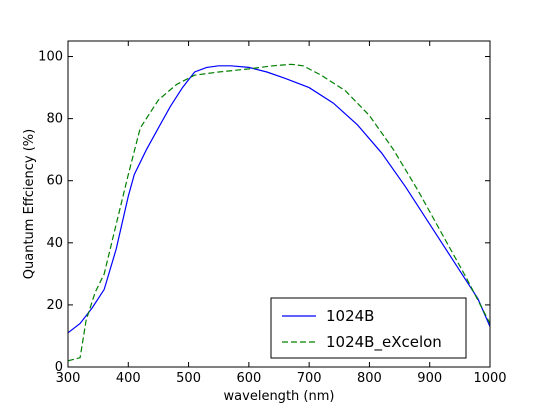 The image size is (545, 409). Describe the element at coordinates (309, 378) in the screenshot. I see `x-tick-label: 700` at that location.